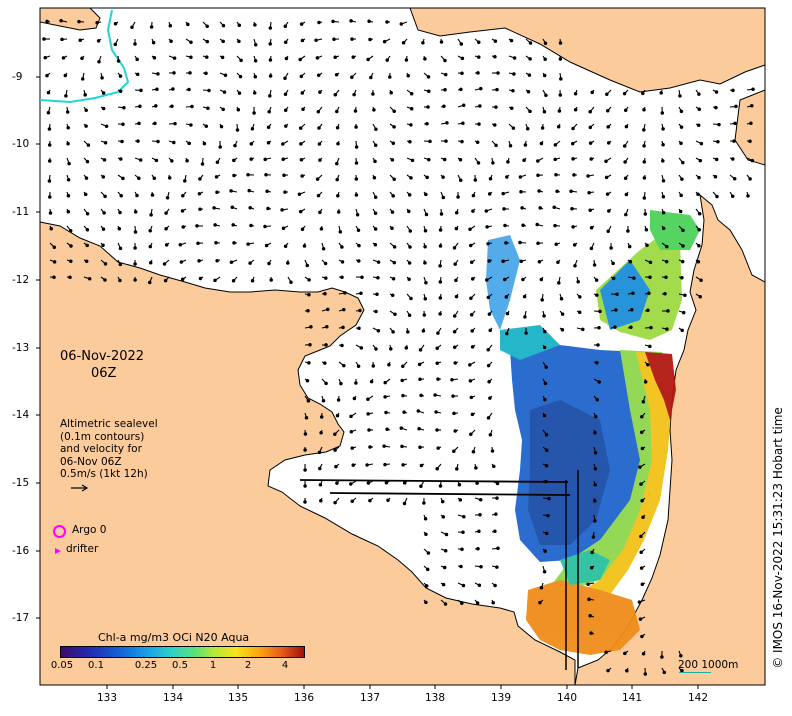 The image size is (792, 716). What do you see at coordinates (248, 665) in the screenshot?
I see `colorbar-tick: 2` at bounding box center [248, 665].